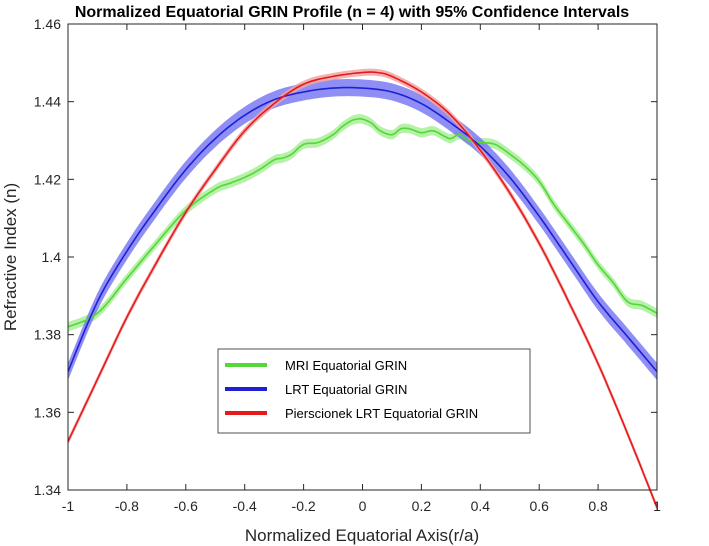 The width and height of the screenshot is (709, 546). What do you see at coordinates (245, 506) in the screenshot?
I see `x-tick-label: -0.4` at bounding box center [245, 506].